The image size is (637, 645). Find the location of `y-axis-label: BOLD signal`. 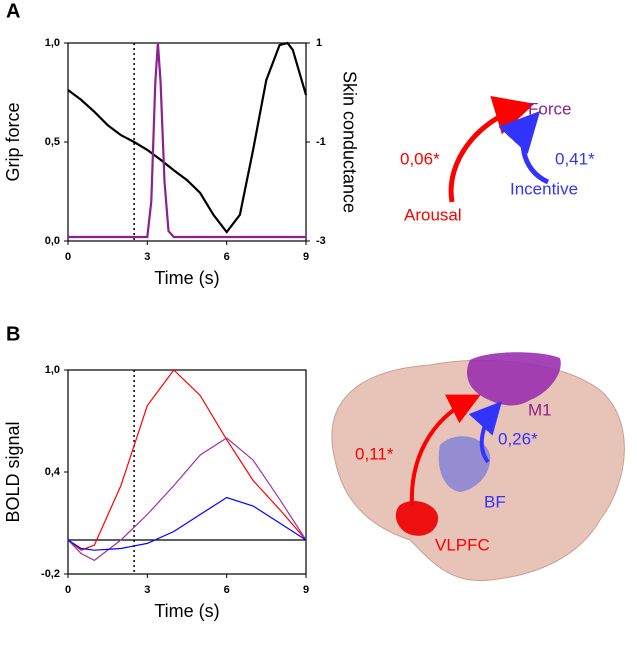

y-axis-label: BOLD signal is located at coordinates (13, 471).